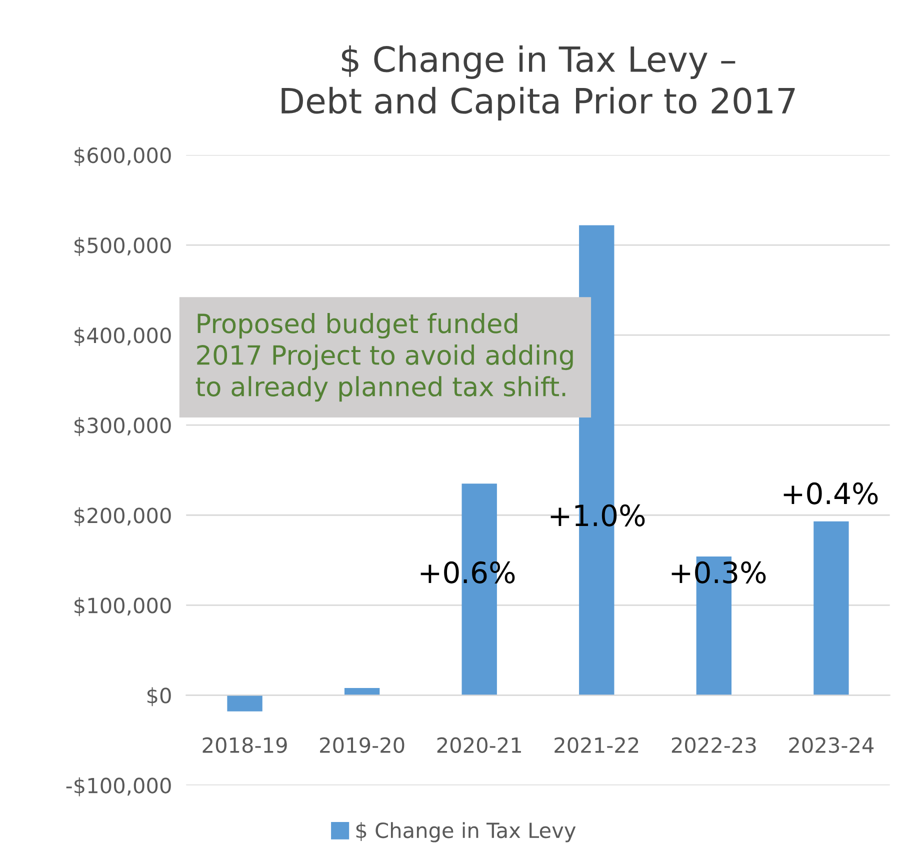 The height and width of the screenshot is (861, 908). I want to click on x-tick-label: 2020-21, so click(479, 745).